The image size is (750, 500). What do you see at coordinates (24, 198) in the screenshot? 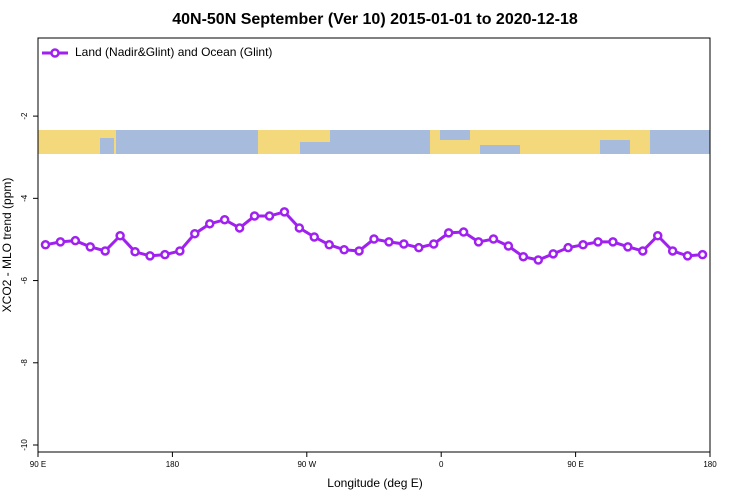
I see `y-tick-label: -4` at bounding box center [24, 198].